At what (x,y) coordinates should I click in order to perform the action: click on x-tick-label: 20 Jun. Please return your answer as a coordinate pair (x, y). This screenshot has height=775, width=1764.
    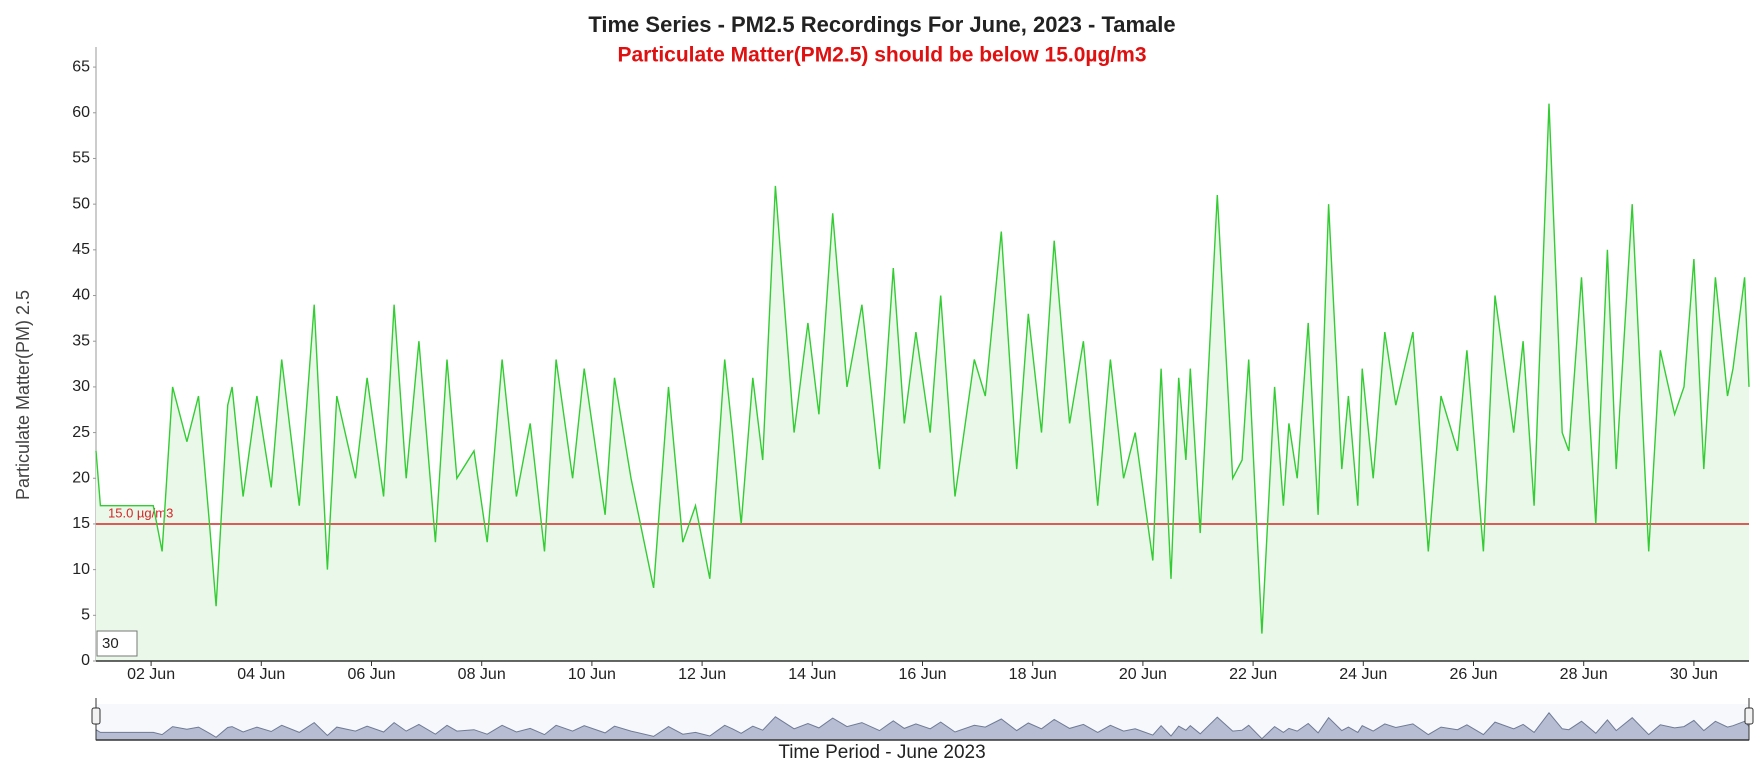
    Looking at the image, I should click on (1143, 674).